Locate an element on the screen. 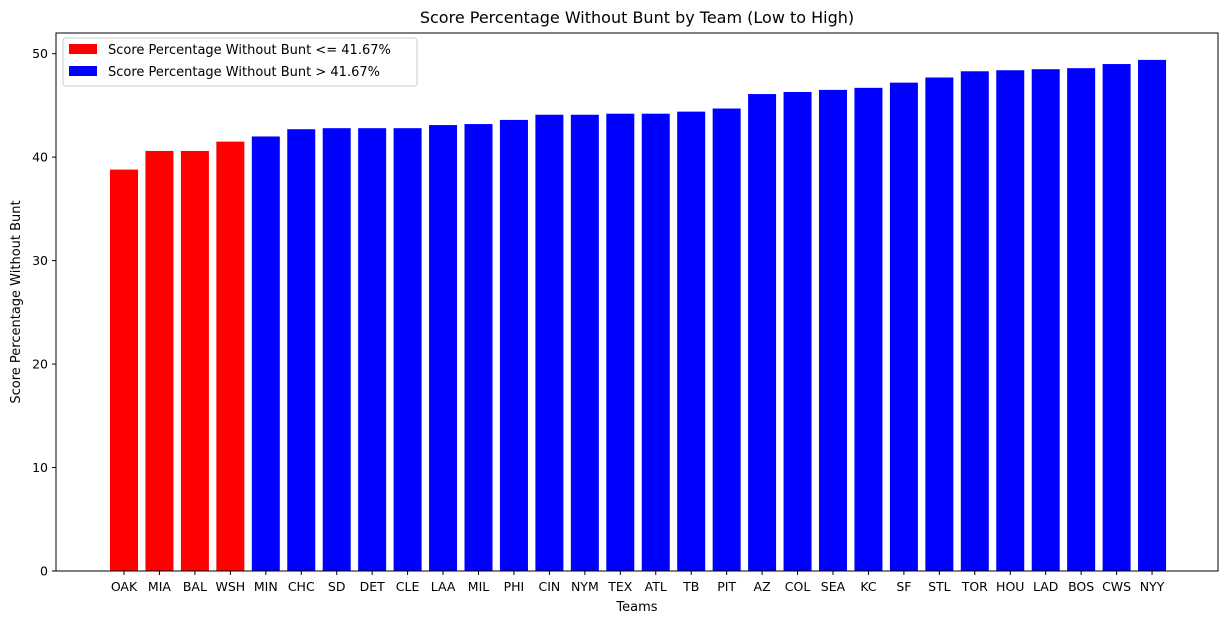  x-tick-label: MIA is located at coordinates (159, 586).